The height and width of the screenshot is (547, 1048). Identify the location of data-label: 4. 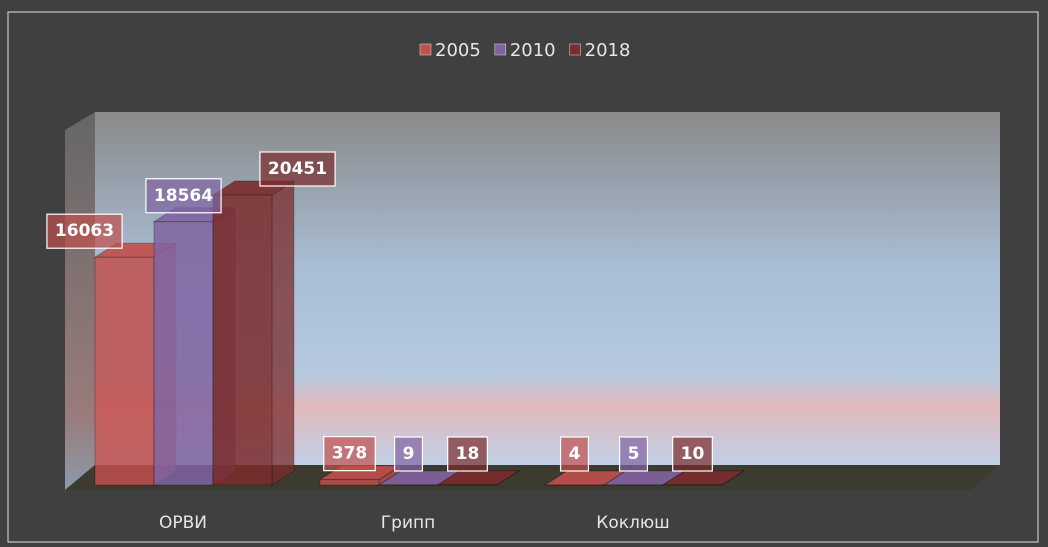
(575, 454).